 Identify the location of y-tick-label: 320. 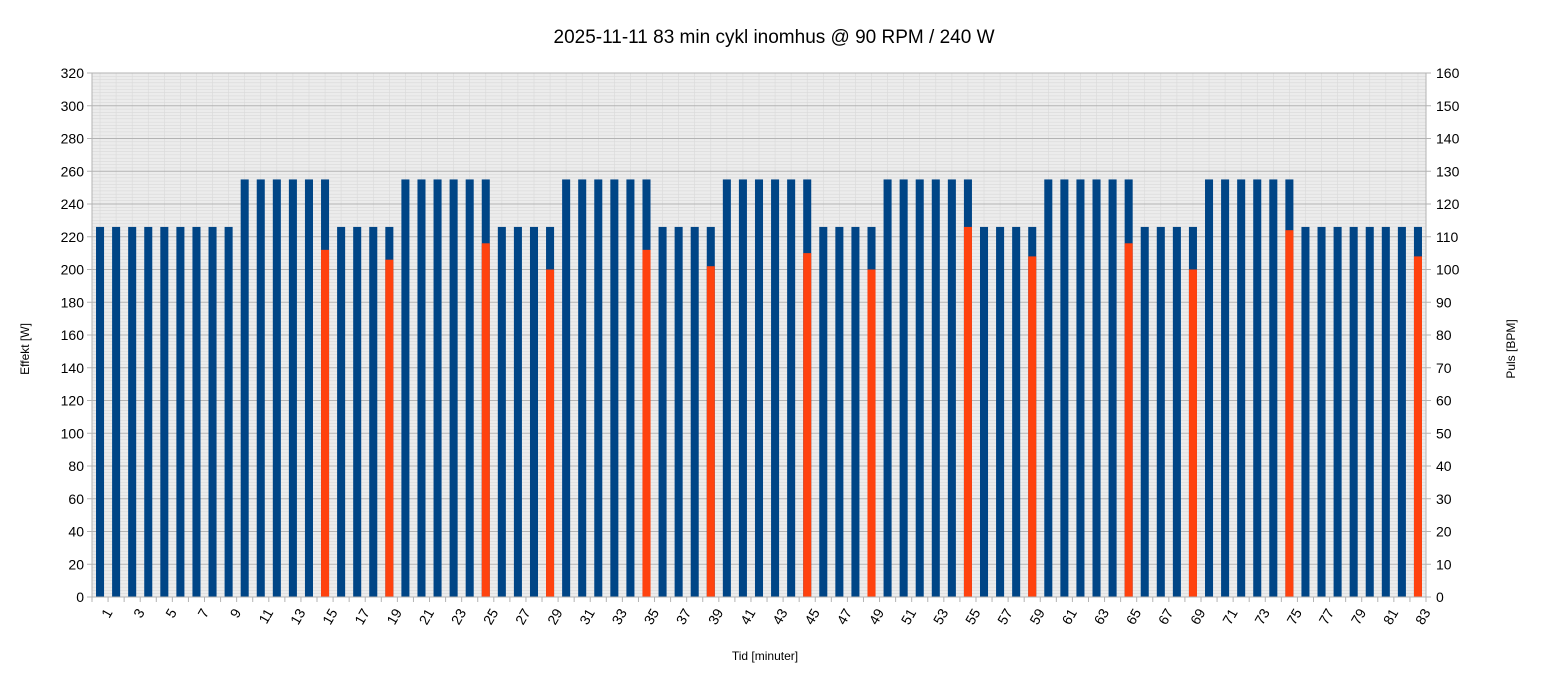
(73, 73).